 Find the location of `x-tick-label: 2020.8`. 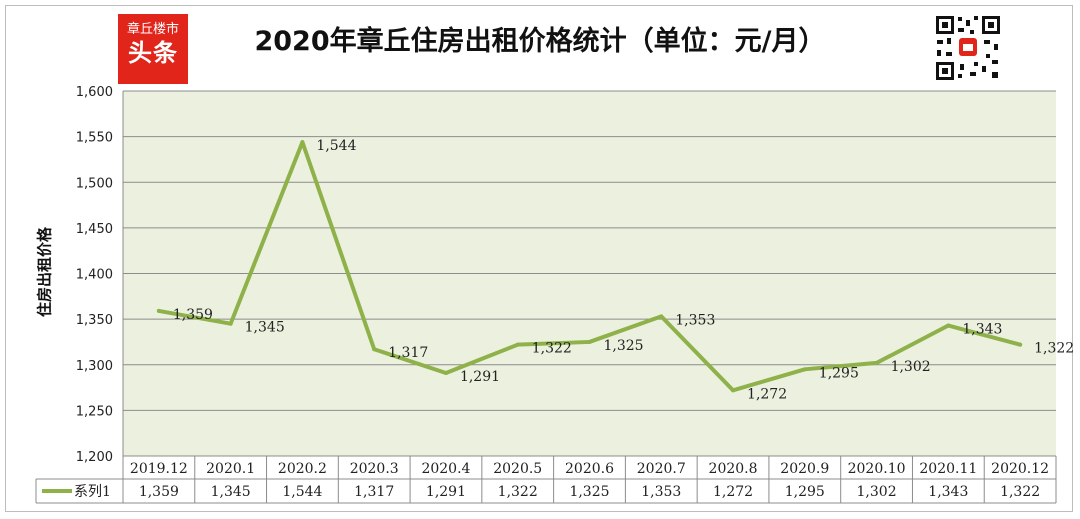

x-tick-label: 2020.8 is located at coordinates (733, 469).